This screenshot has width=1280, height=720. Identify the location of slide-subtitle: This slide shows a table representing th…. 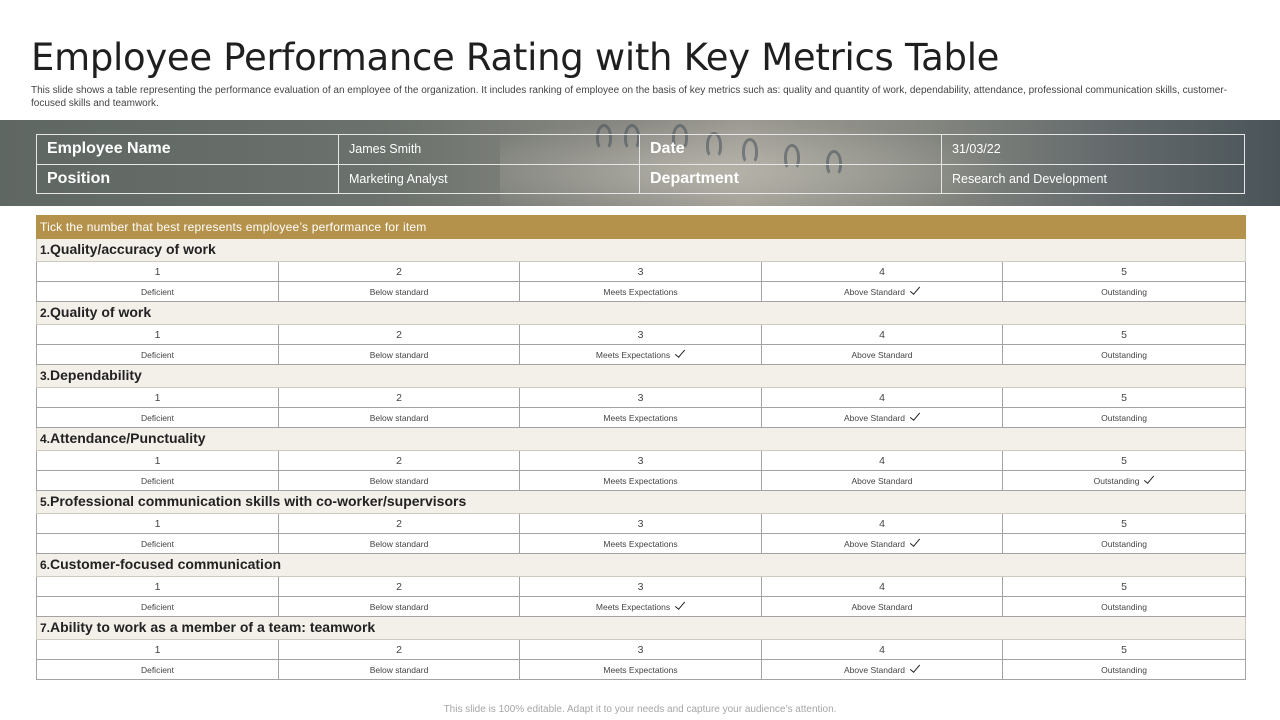
(629, 97).